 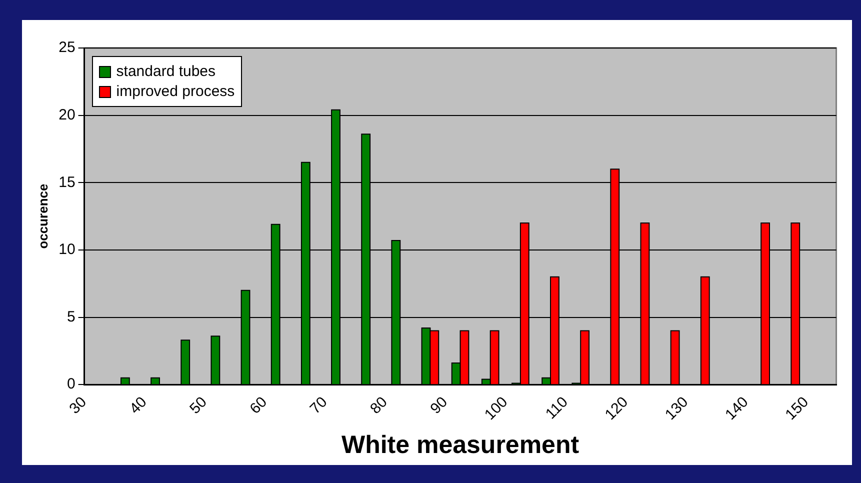 What do you see at coordinates (557, 408) in the screenshot?
I see `x-tick-label: 110` at bounding box center [557, 408].